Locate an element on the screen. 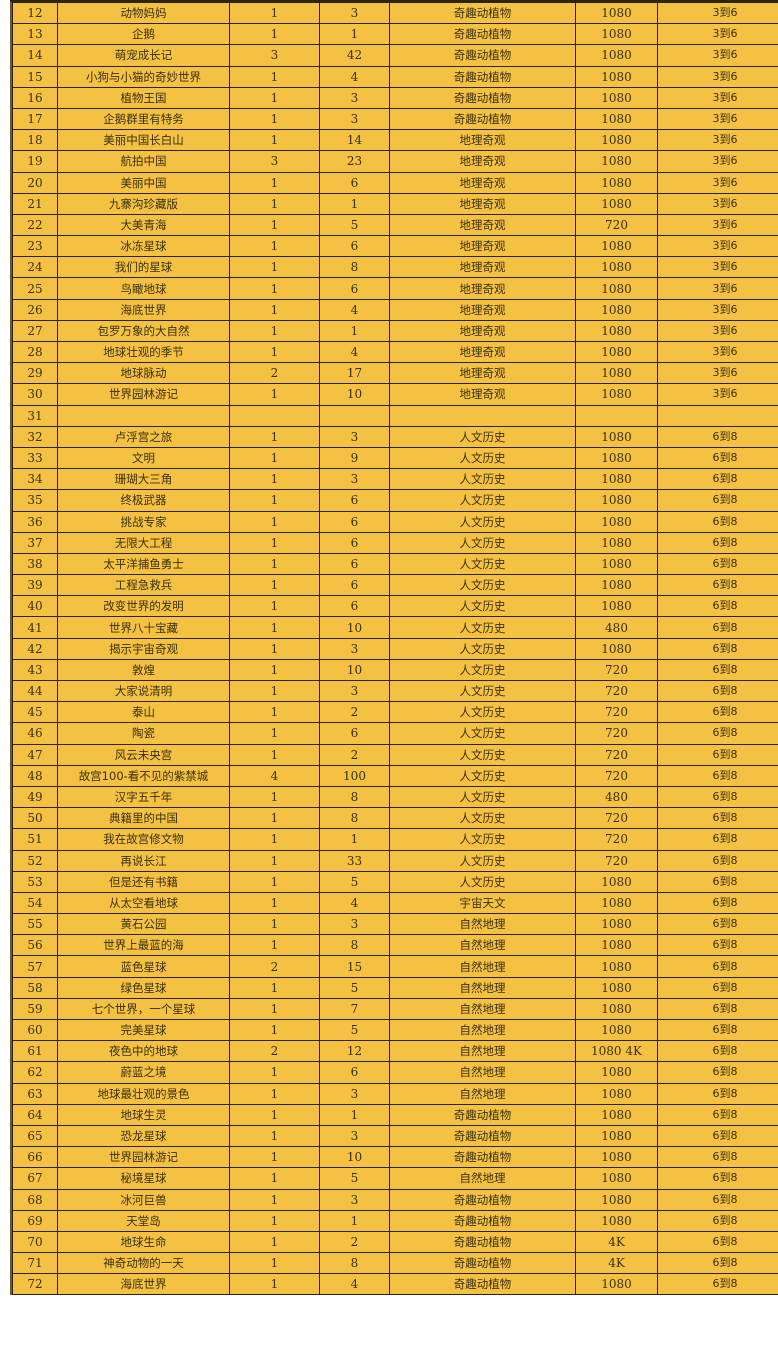 This screenshot has width=778, height=1359. row-number-cell: 38 is located at coordinates (35, 564).